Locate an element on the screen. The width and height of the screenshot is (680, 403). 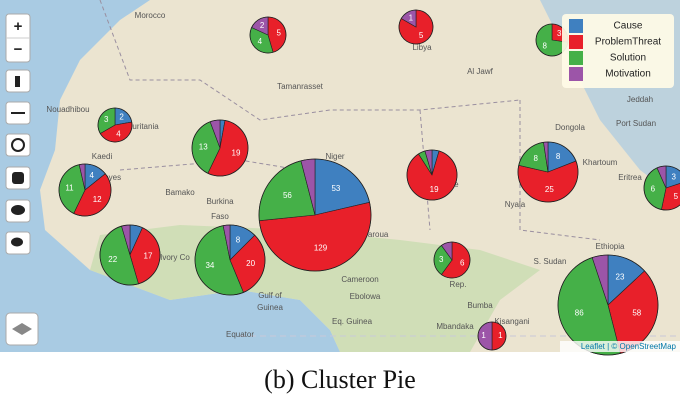
compass-button is located at coordinates (18, 145).